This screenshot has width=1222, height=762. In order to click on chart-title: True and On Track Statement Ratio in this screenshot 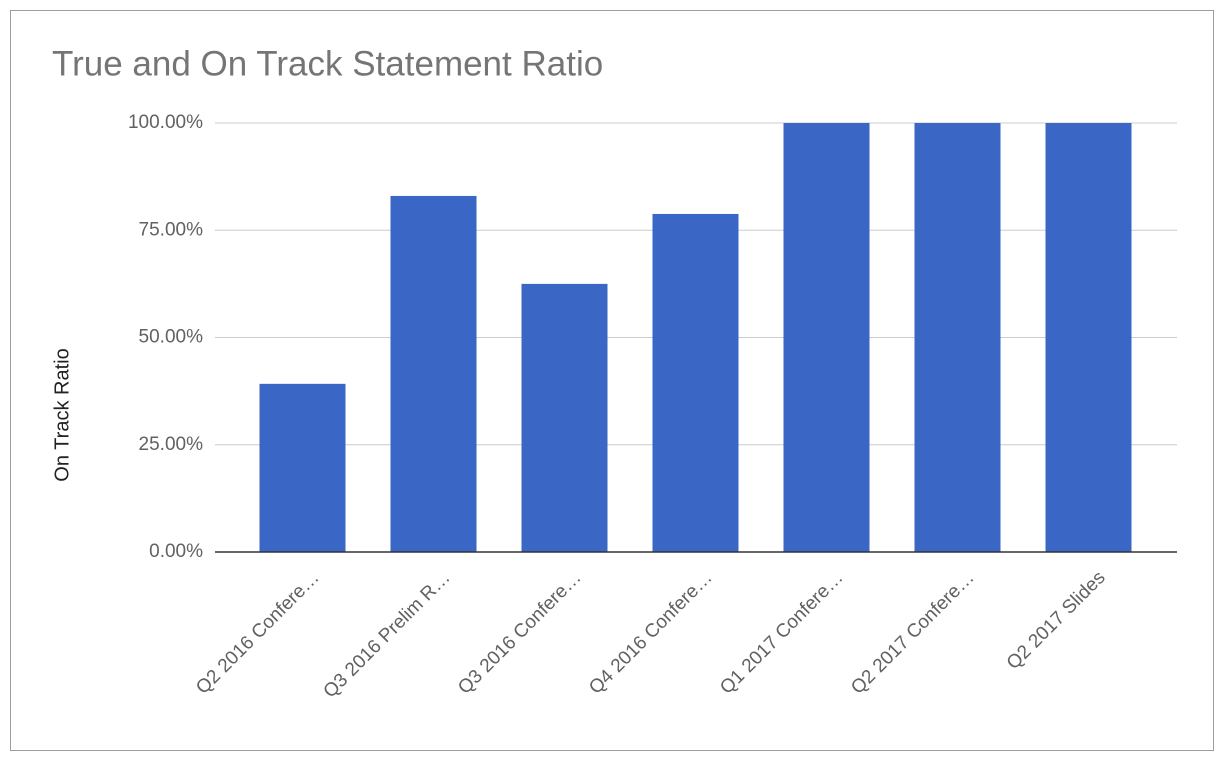, I will do `click(327, 63)`.